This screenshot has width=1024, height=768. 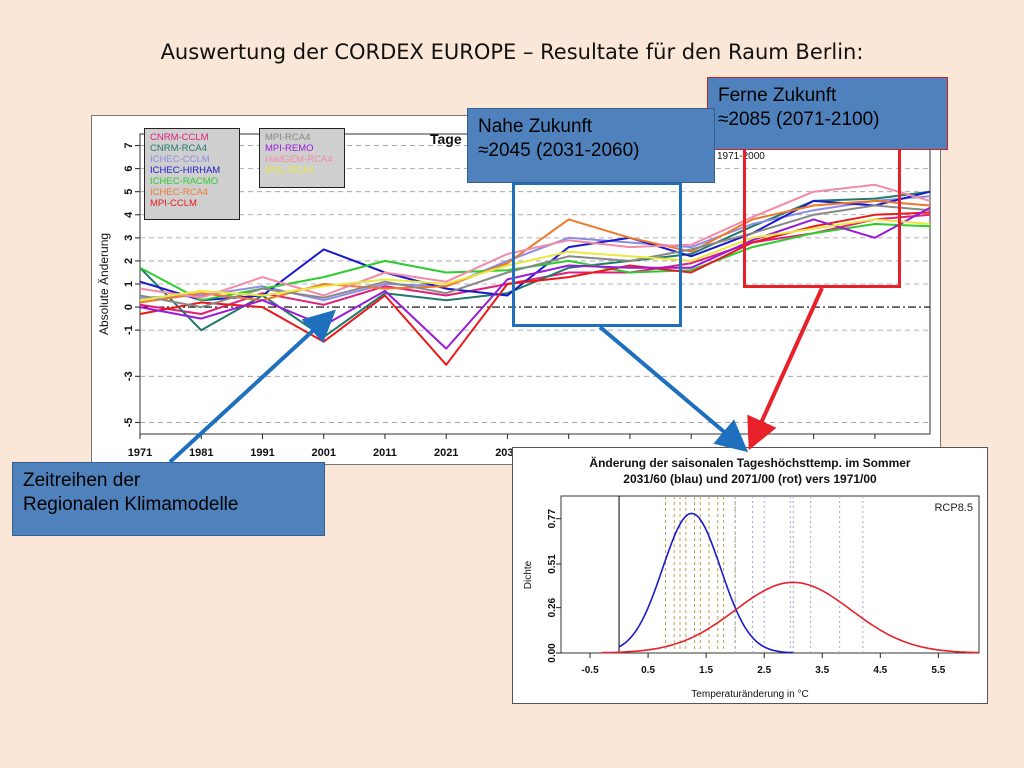 I want to click on near-future-callout: Nahe Zukunft ≈2045 (2031-2060), so click(x=591, y=145).